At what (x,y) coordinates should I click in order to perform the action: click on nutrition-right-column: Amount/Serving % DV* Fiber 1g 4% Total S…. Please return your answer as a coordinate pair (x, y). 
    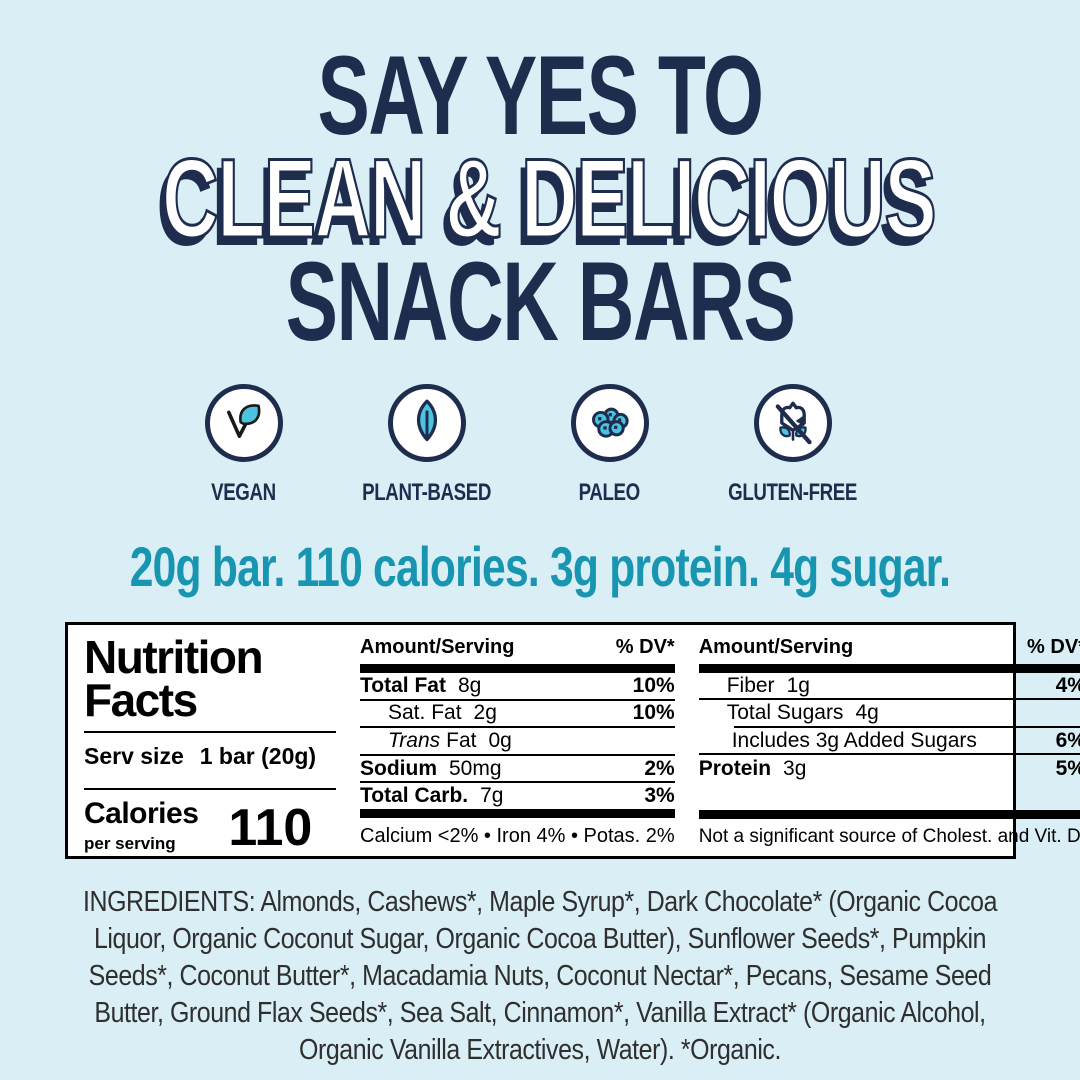
    Looking at the image, I should click on (889, 742).